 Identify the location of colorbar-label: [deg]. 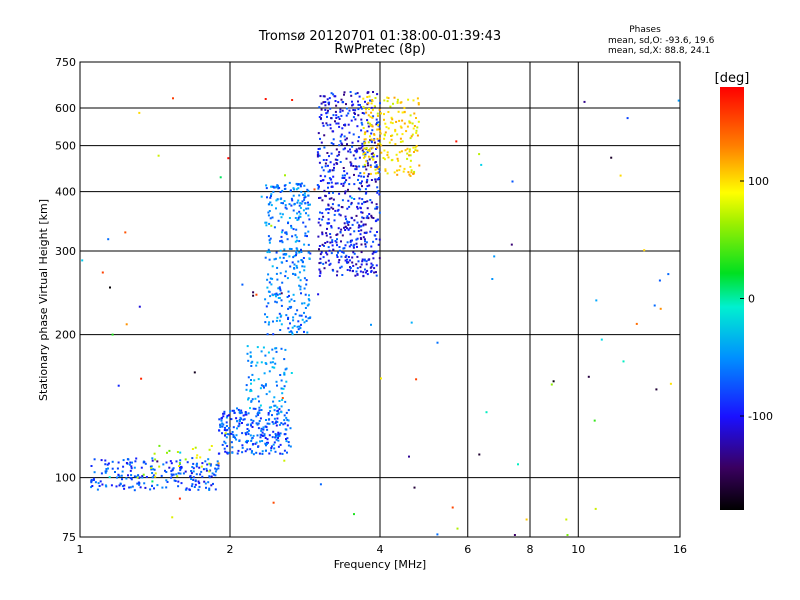
(732, 78).